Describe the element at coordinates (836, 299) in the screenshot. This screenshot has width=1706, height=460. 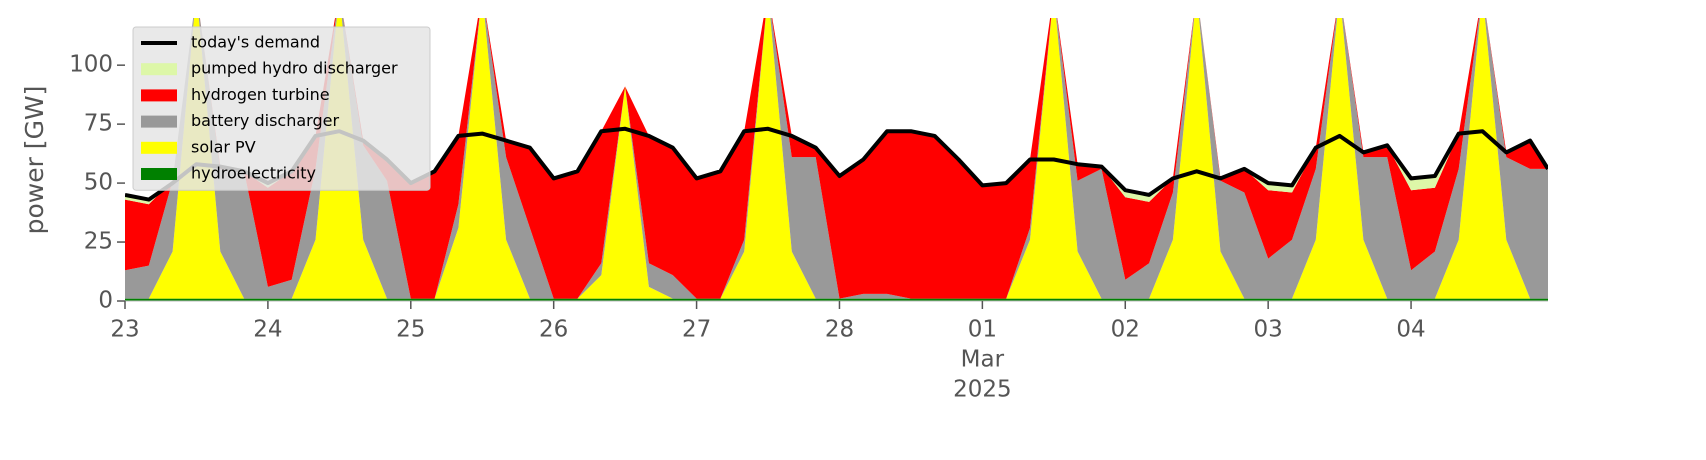
I see `area` at that location.